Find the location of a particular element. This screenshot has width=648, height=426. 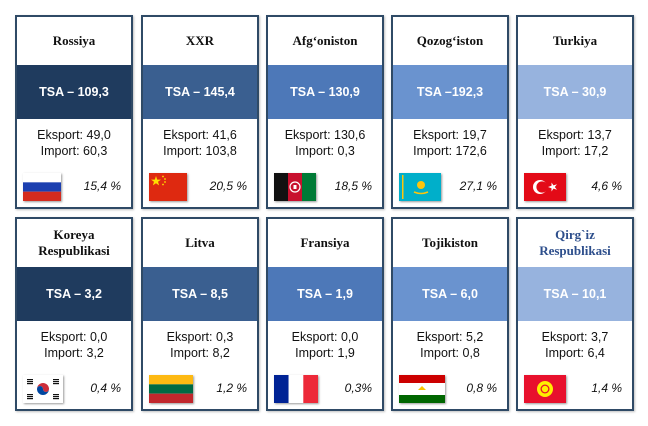

import-value: Import: 8,2 is located at coordinates (200, 353).